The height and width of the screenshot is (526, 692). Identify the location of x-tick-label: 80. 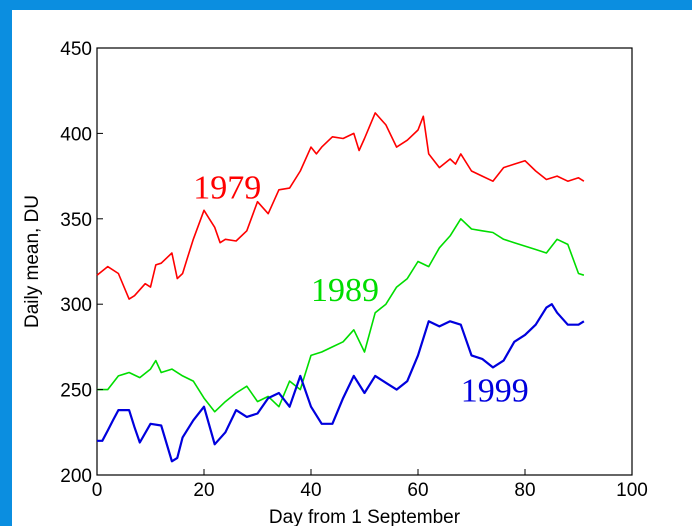
(524, 490).